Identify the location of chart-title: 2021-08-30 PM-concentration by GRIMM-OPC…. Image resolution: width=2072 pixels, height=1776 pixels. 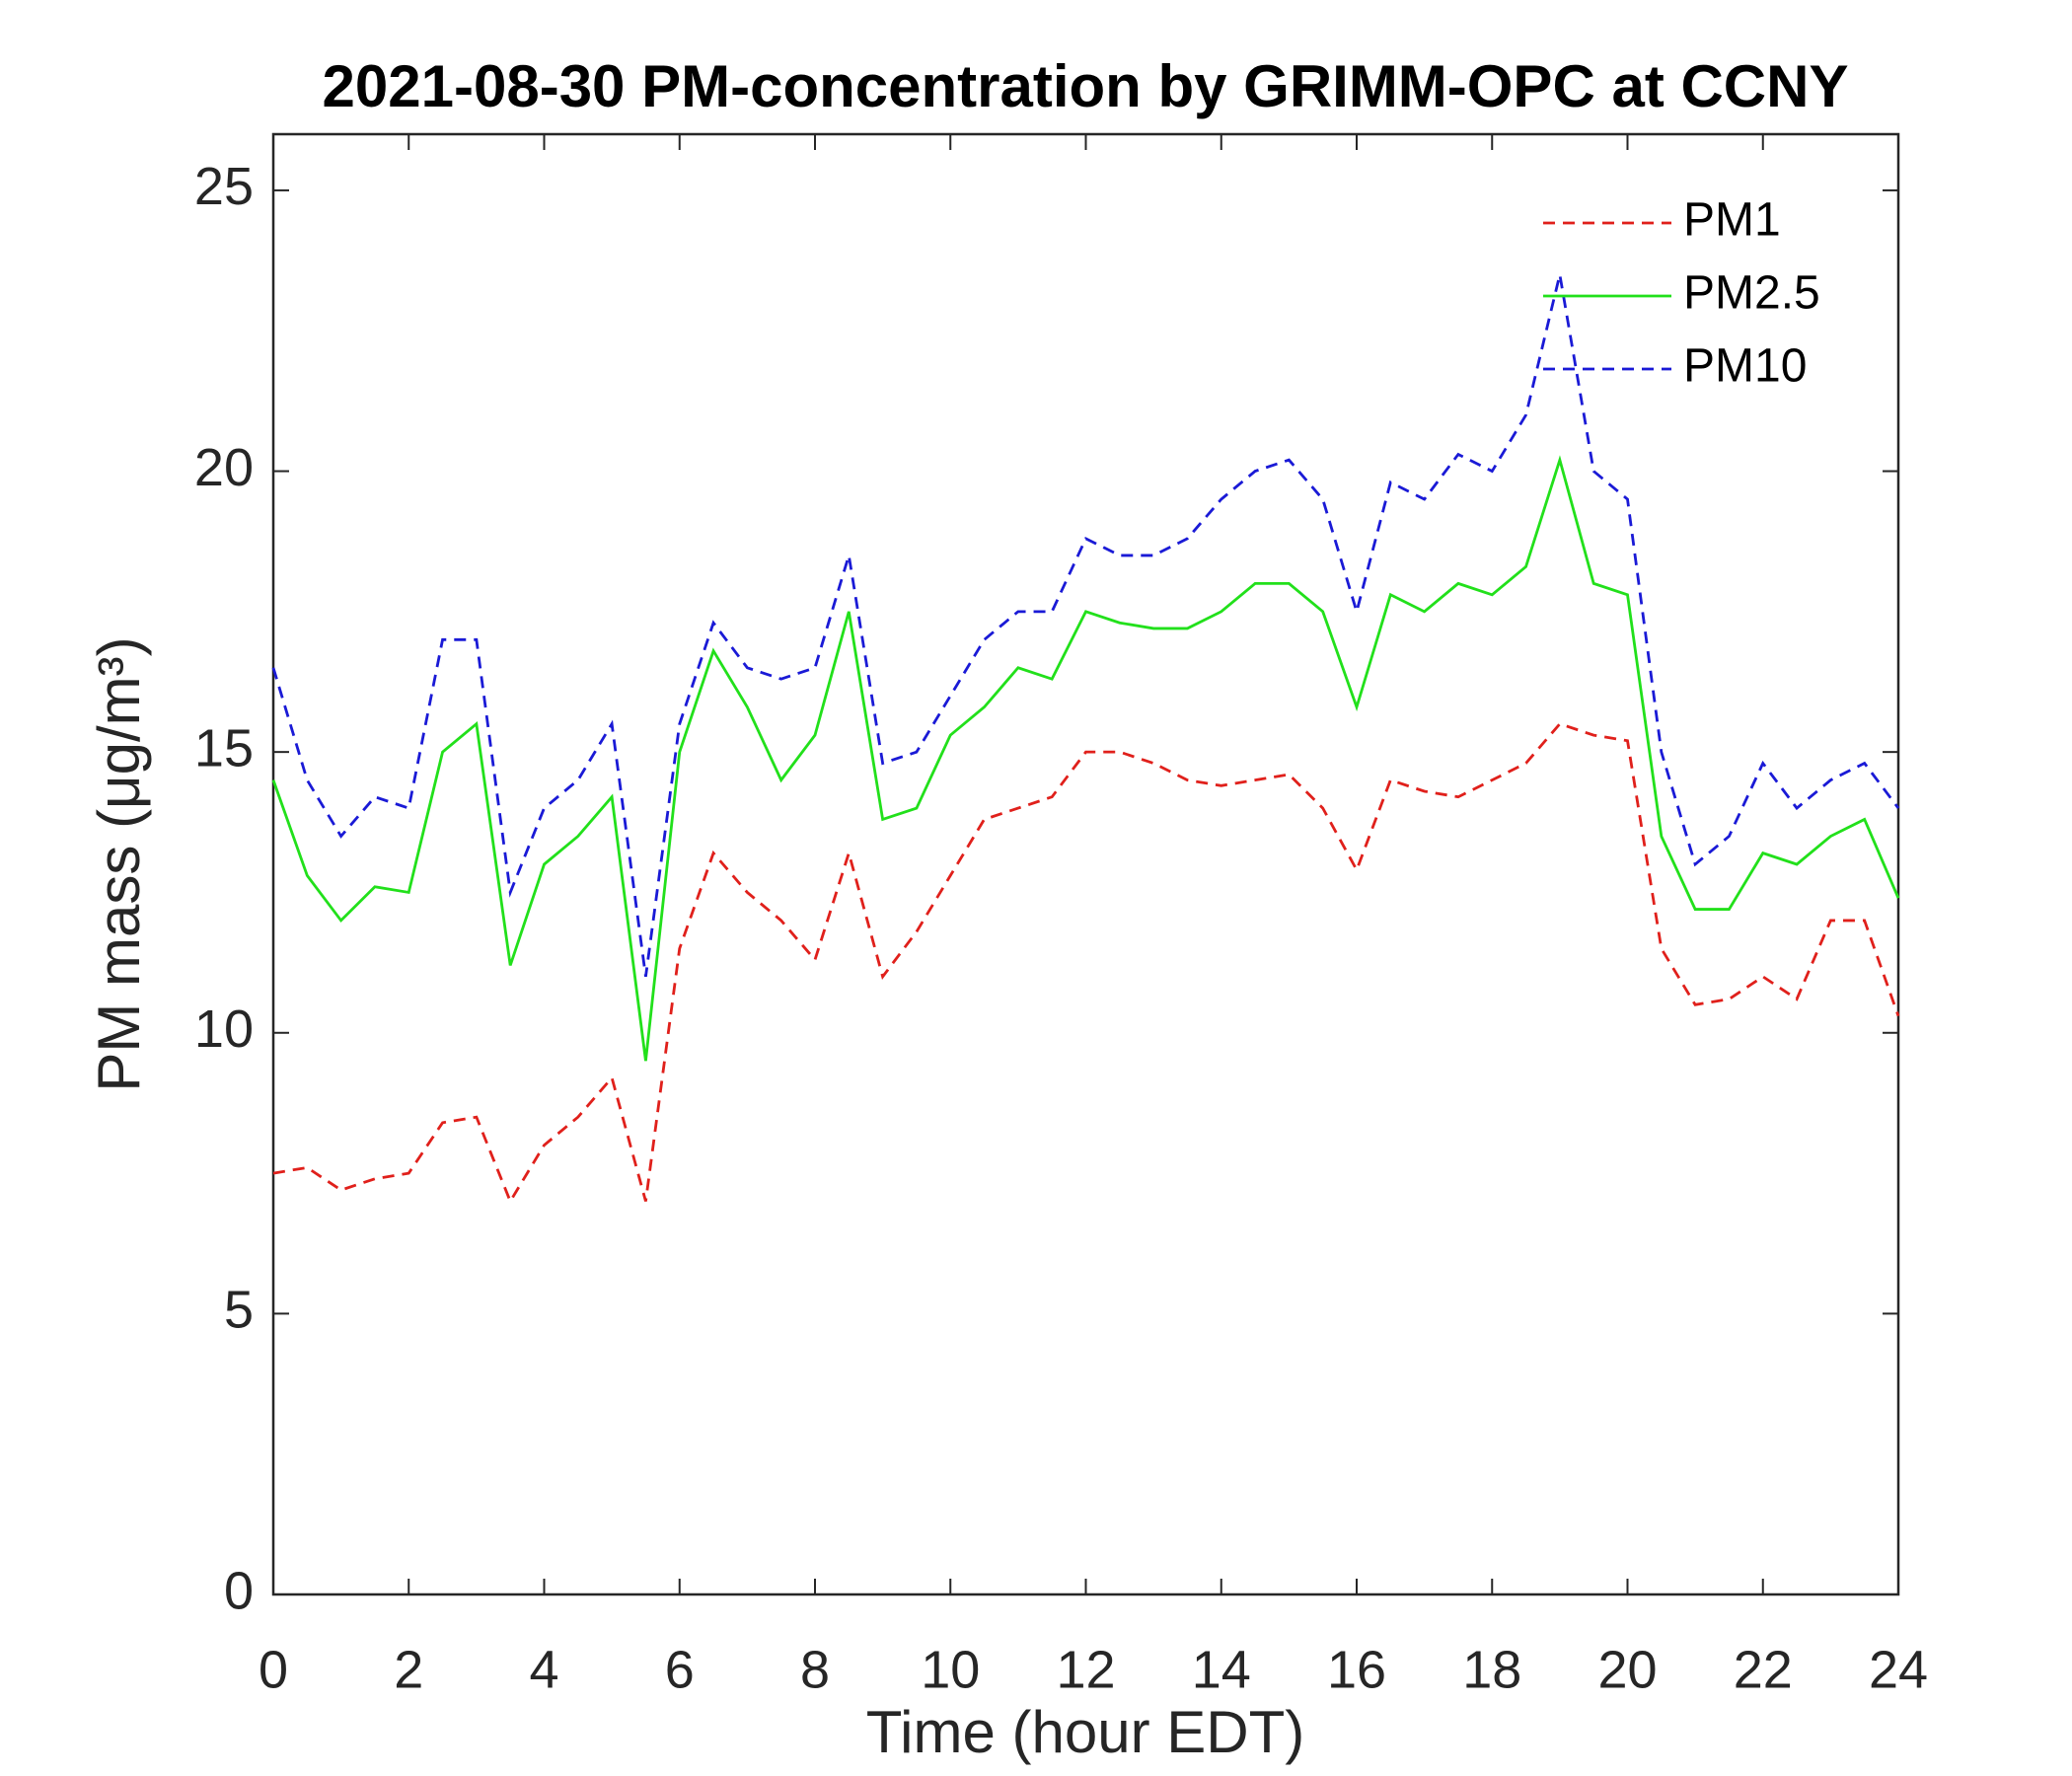
(1086, 86).